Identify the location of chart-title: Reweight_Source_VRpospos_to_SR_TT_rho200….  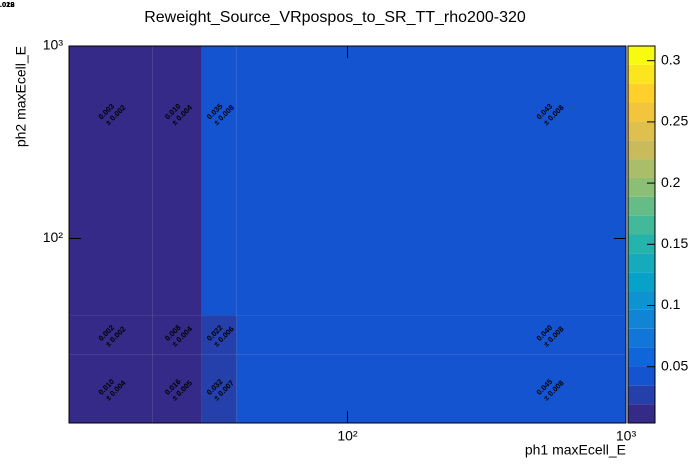
(335, 17).